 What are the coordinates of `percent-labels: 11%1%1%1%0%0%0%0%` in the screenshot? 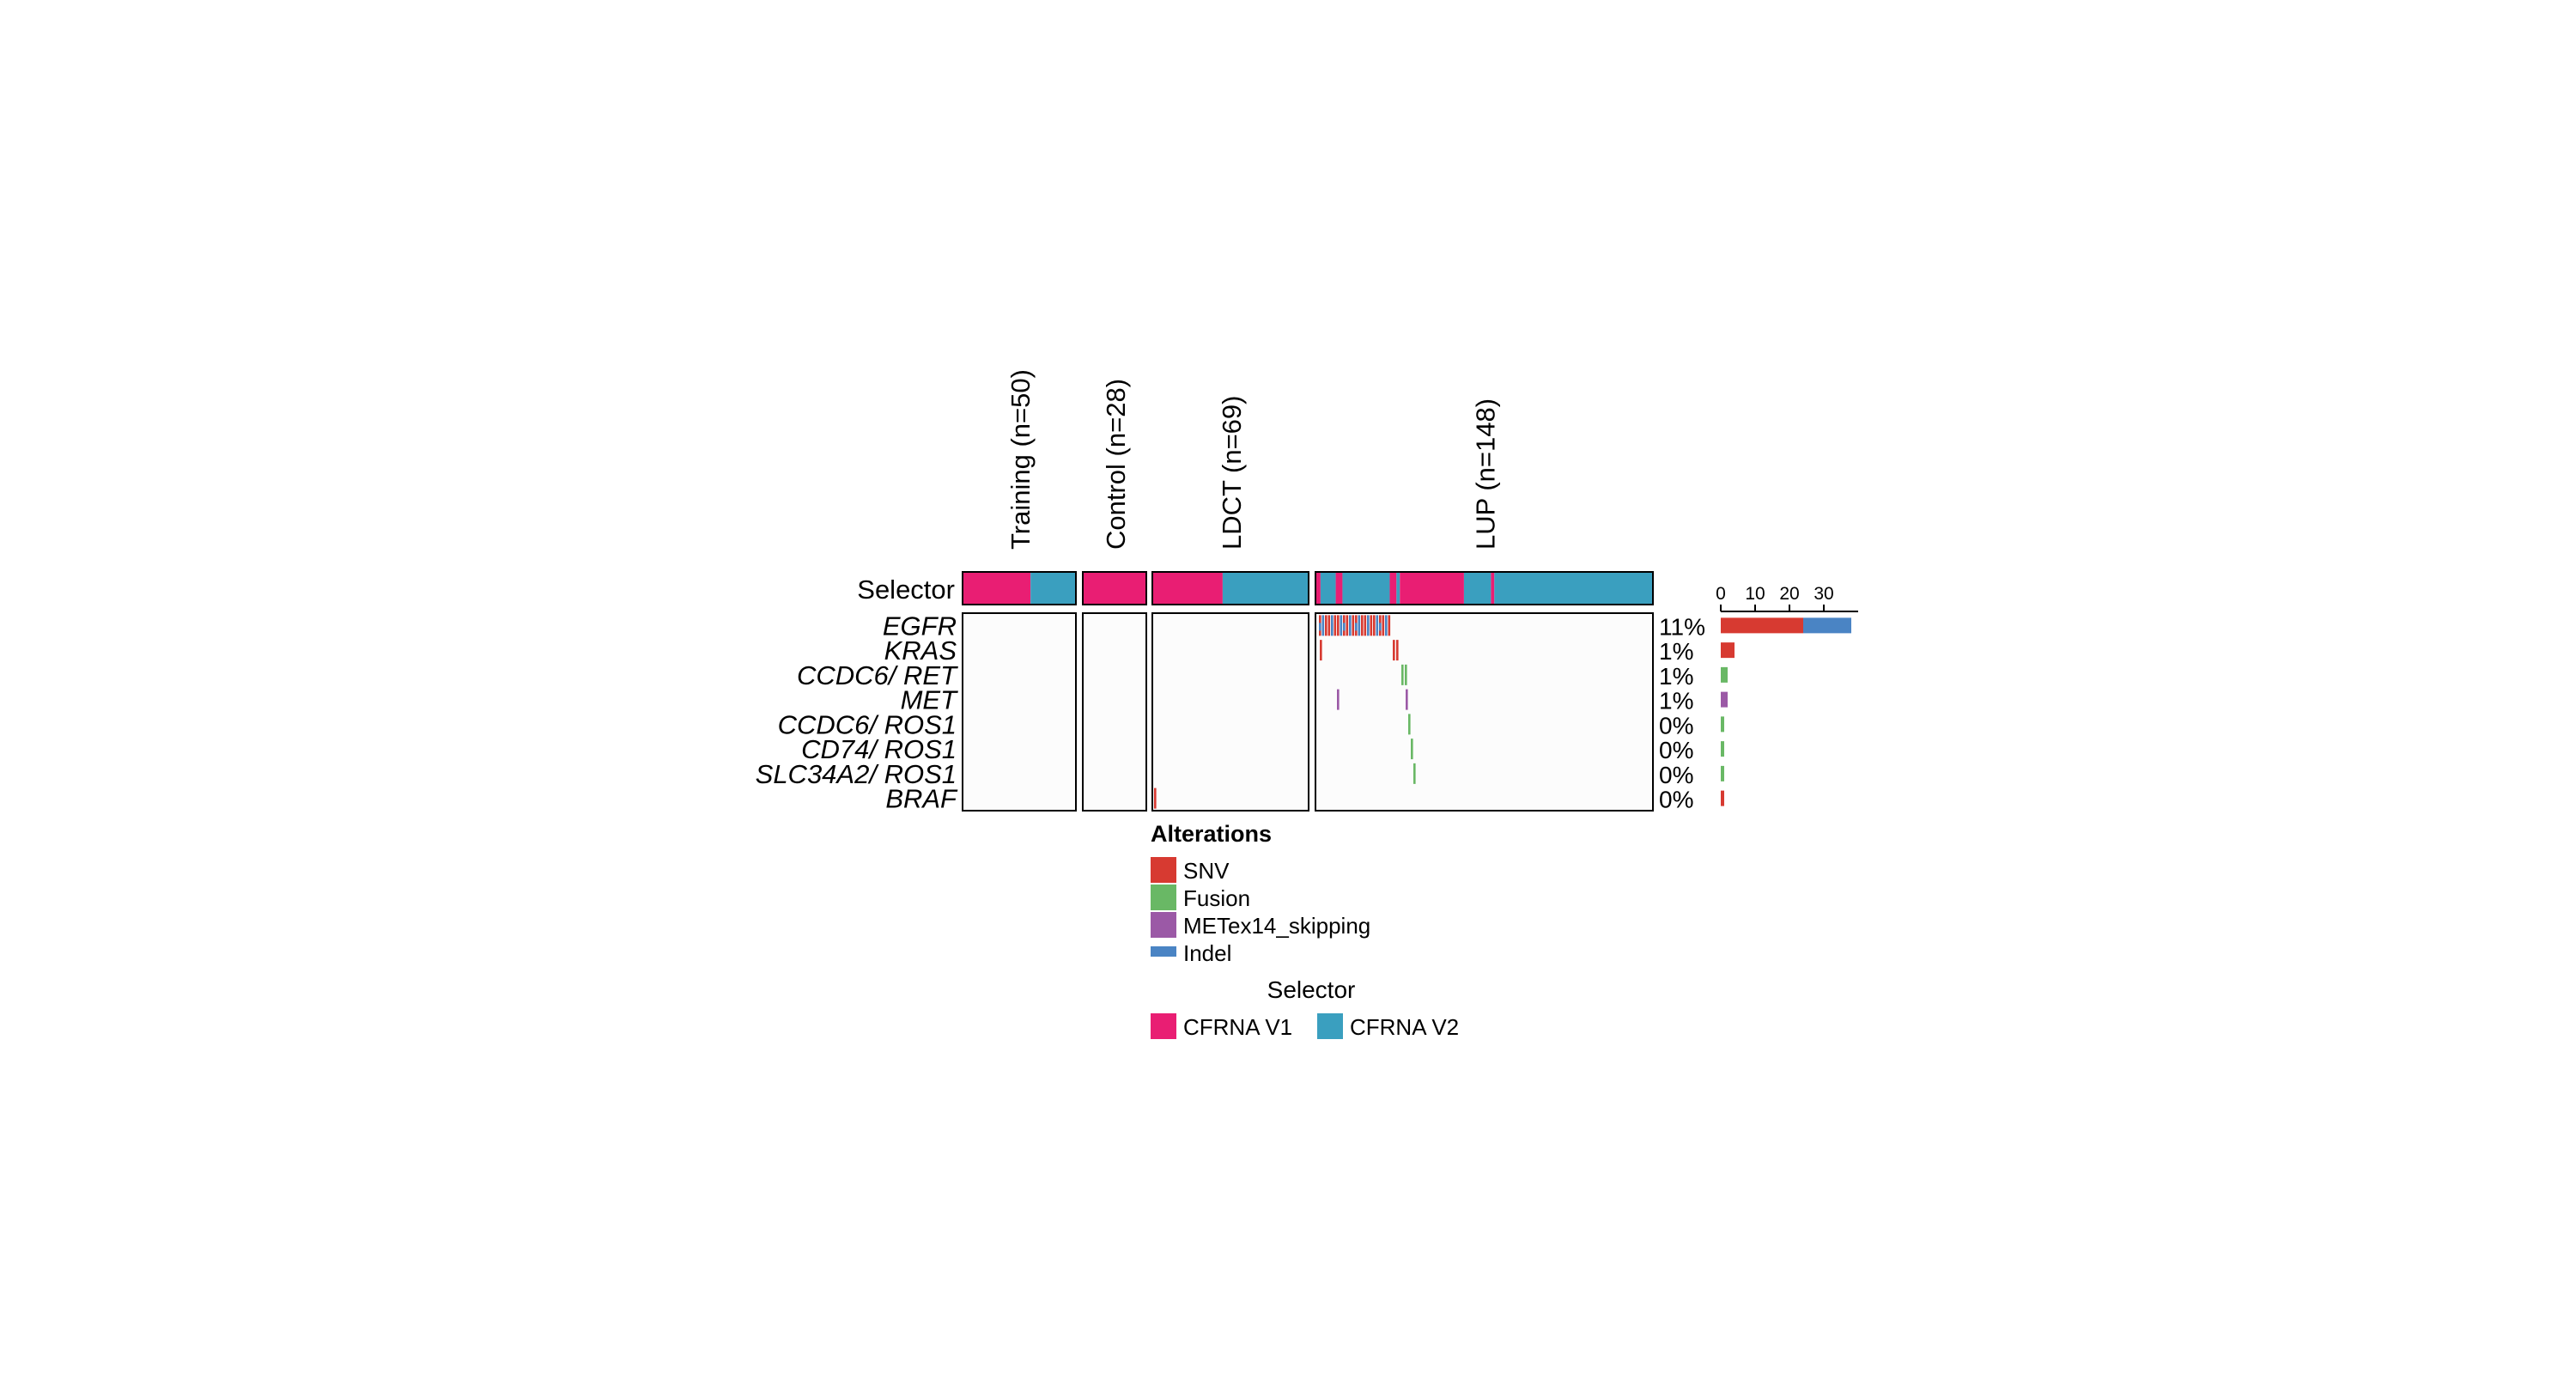 It's located at (1682, 712).